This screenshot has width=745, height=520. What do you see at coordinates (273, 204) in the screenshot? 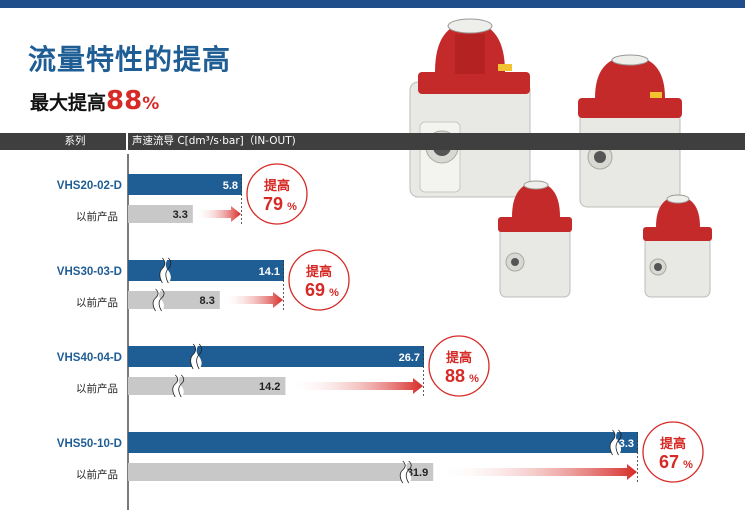
I see `improvement-badge-value: 79` at bounding box center [273, 204].